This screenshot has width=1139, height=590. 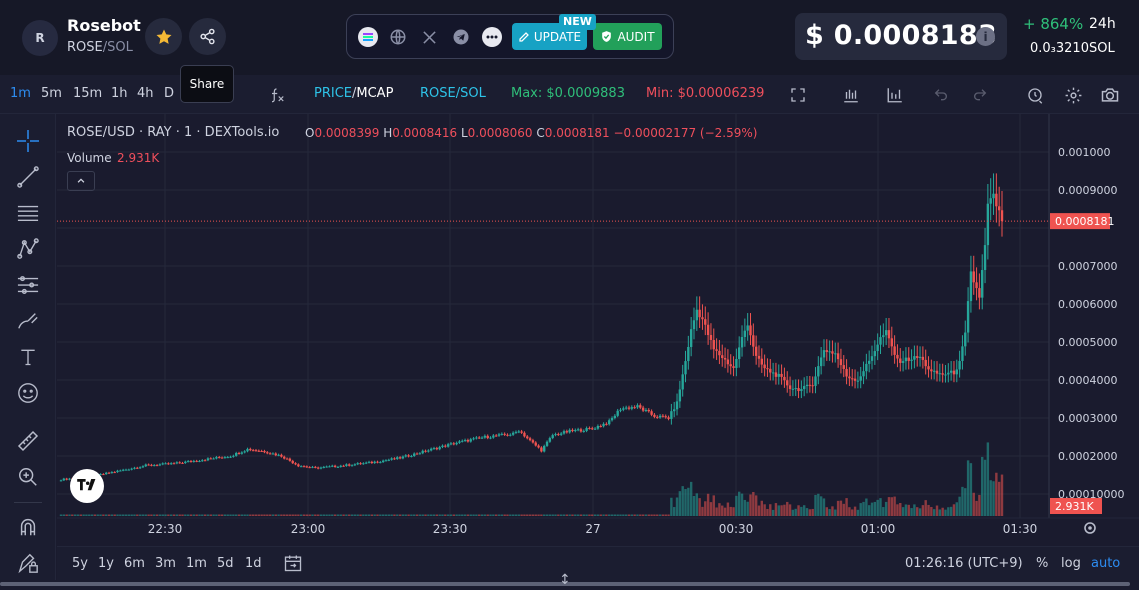 I want to click on update-button: UPDATE, so click(x=549, y=36).